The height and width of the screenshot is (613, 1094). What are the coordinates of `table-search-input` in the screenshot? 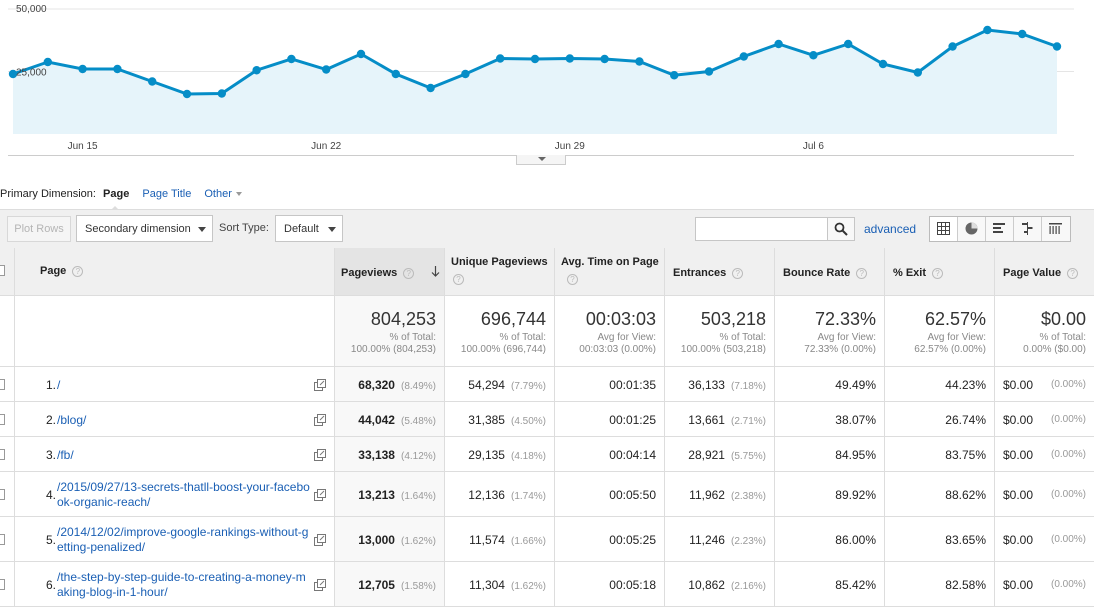 It's located at (761, 229).